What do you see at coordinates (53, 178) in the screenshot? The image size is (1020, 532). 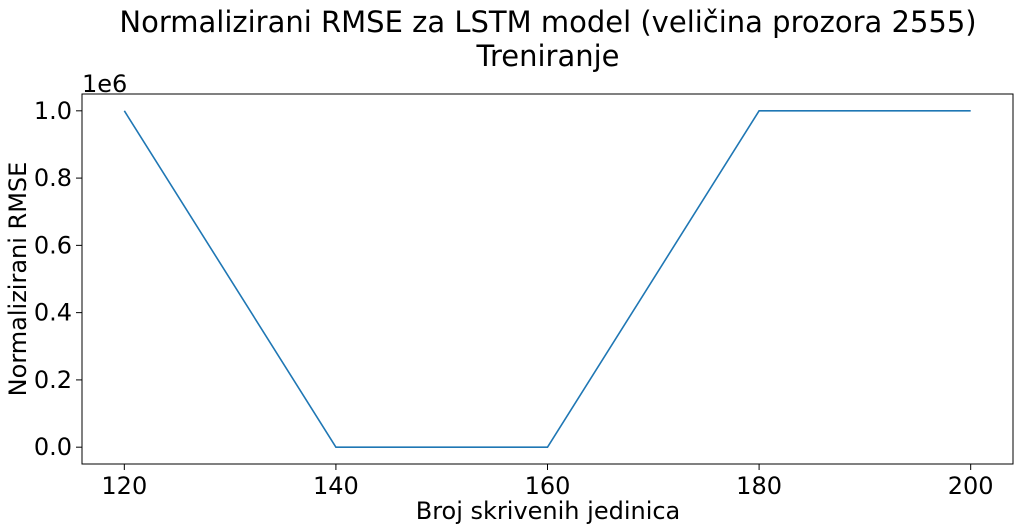 I see `y-tick-label: 0.8` at bounding box center [53, 178].